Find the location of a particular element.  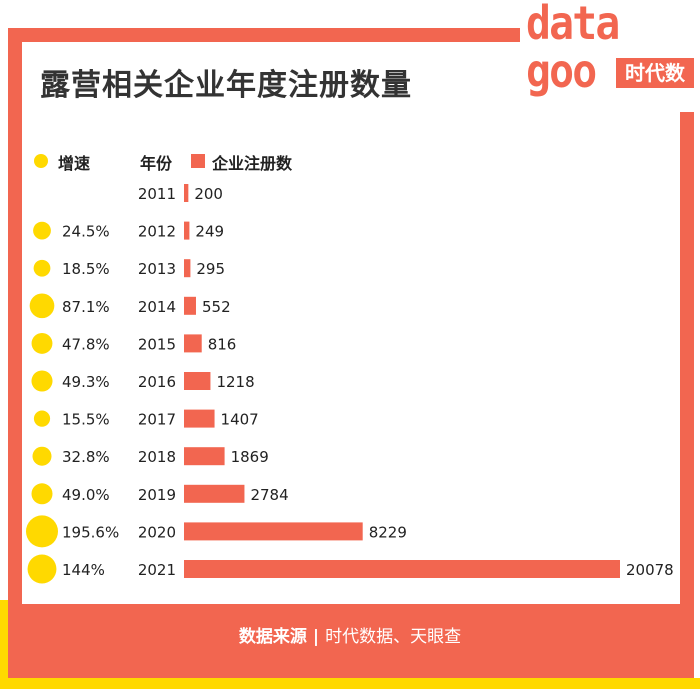

bar-2014 is located at coordinates (190, 305).